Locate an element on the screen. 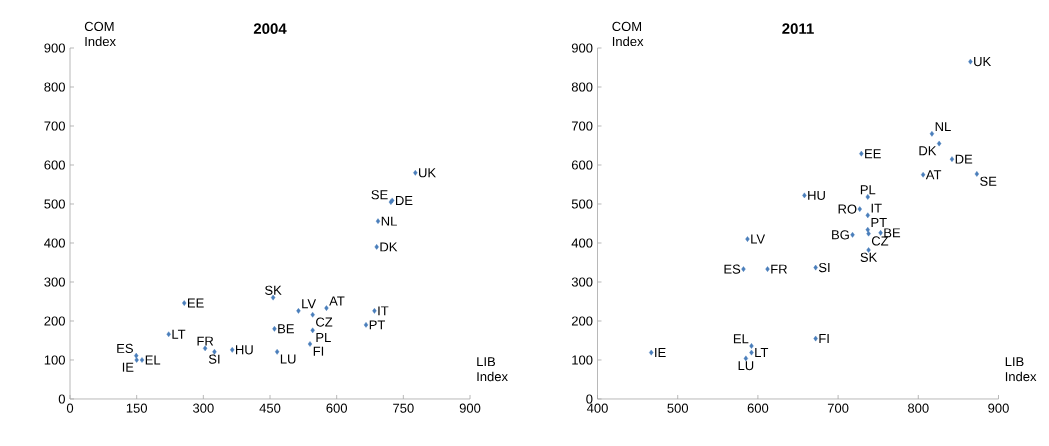 The width and height of the screenshot is (1049, 446). x-tick-label: 500 is located at coordinates (678, 408).